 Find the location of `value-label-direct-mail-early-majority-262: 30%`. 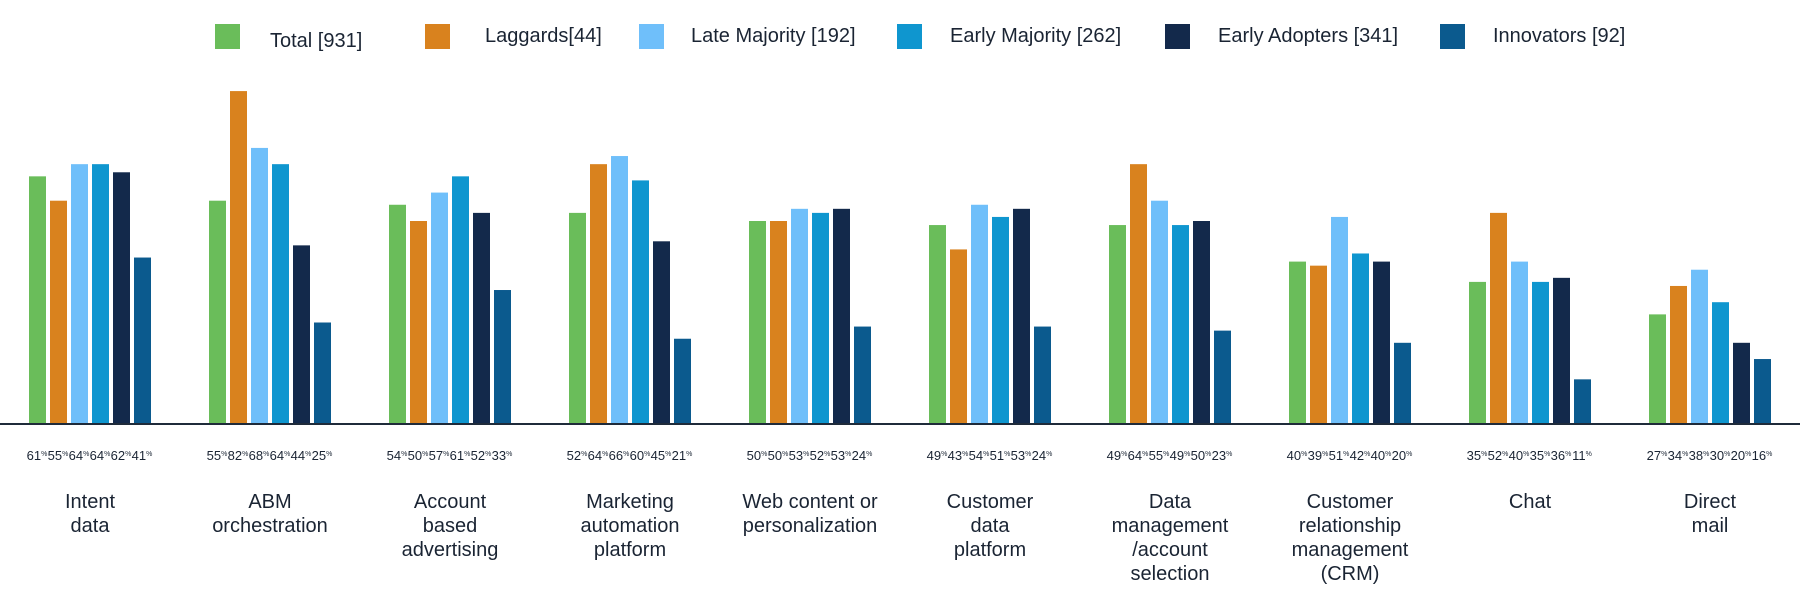

value-label-direct-mail-early-majority-262: 30% is located at coordinates (1720, 455).